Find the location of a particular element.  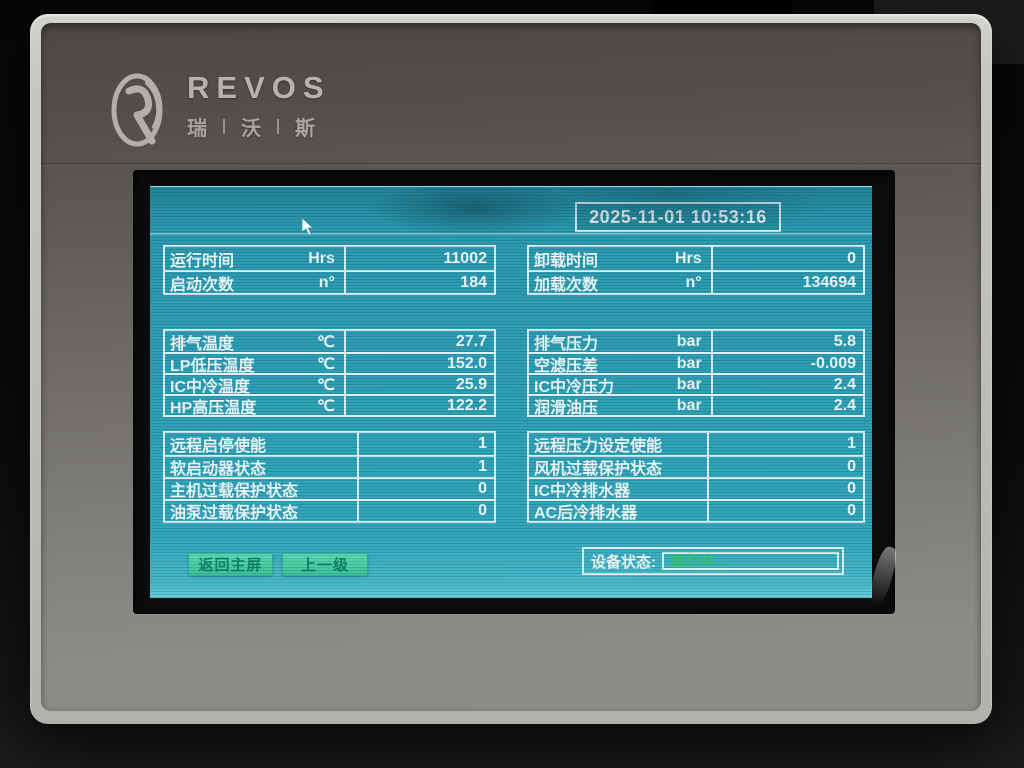

row-label: 风机过载保护状态 is located at coordinates (598, 469).